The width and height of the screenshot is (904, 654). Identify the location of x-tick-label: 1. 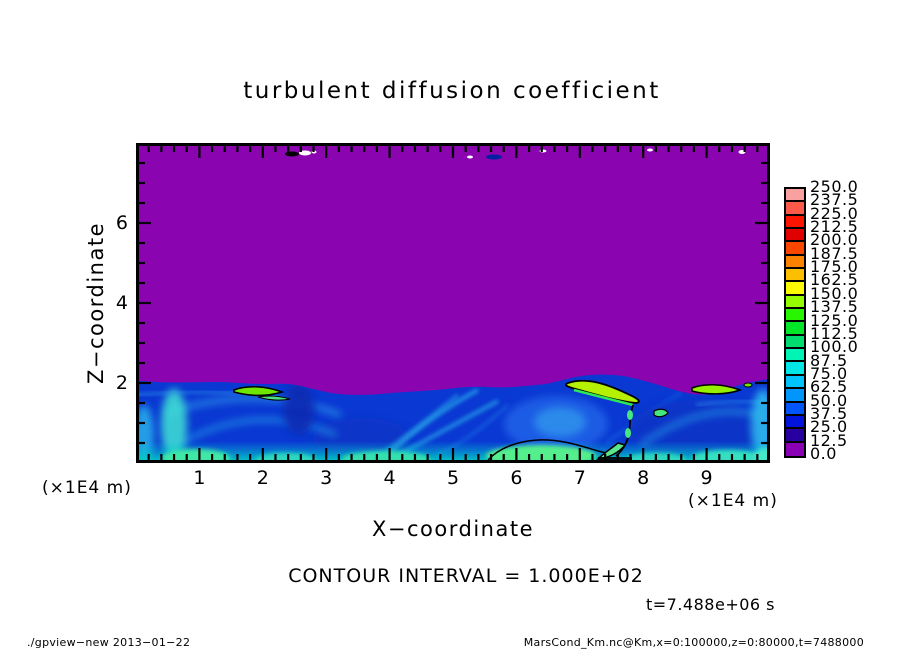
(199, 478).